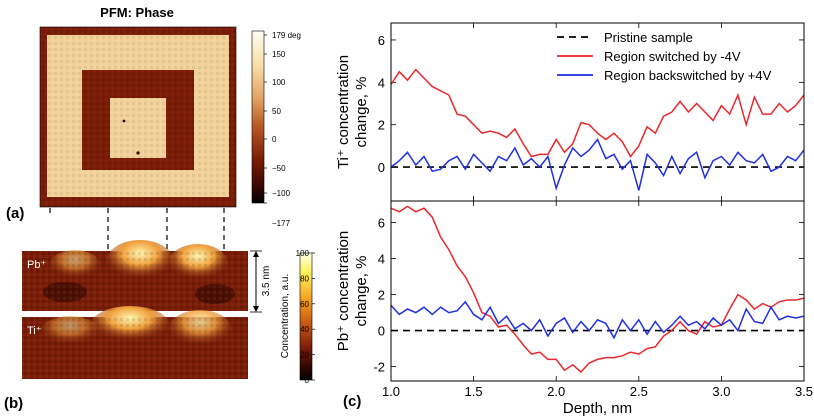 The height and width of the screenshot is (416, 814). I want to click on scale-bar: 3.5 nm, so click(261, 281).